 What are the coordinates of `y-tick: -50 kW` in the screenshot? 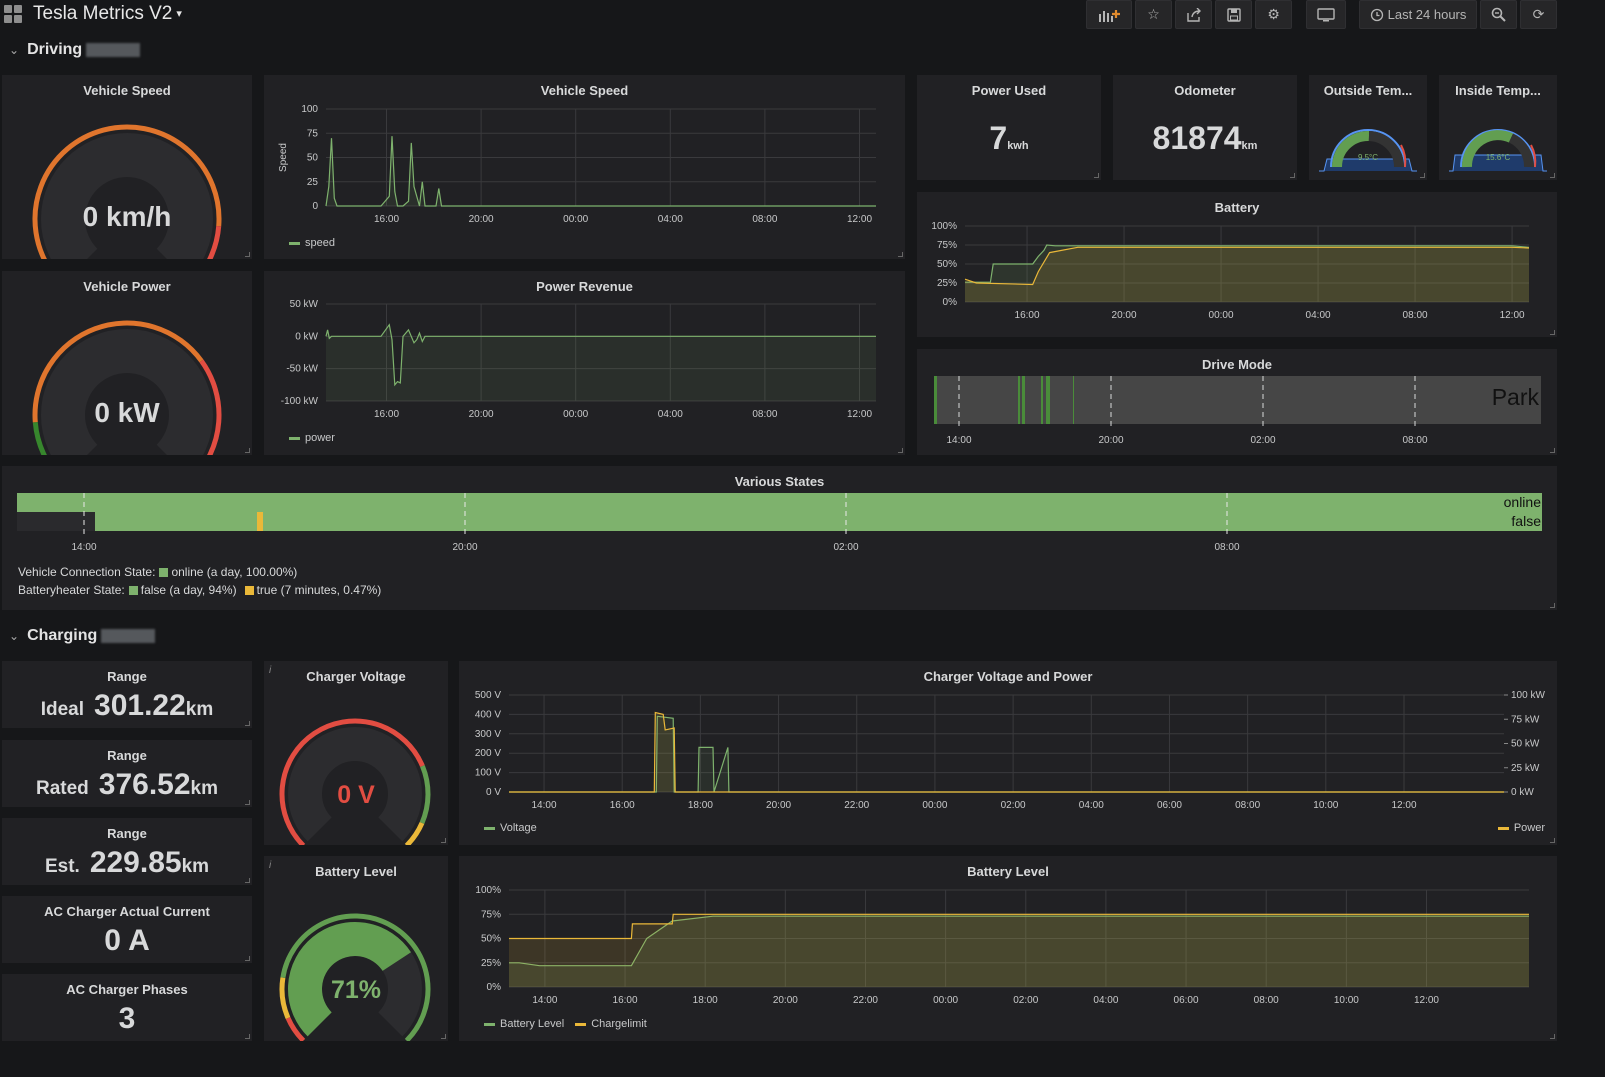 It's located at (302, 369).